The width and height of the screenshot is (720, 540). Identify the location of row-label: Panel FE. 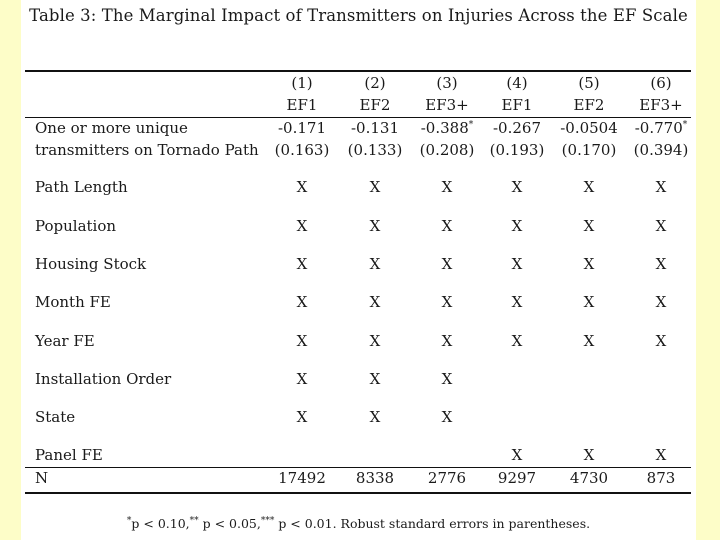
(69, 455).